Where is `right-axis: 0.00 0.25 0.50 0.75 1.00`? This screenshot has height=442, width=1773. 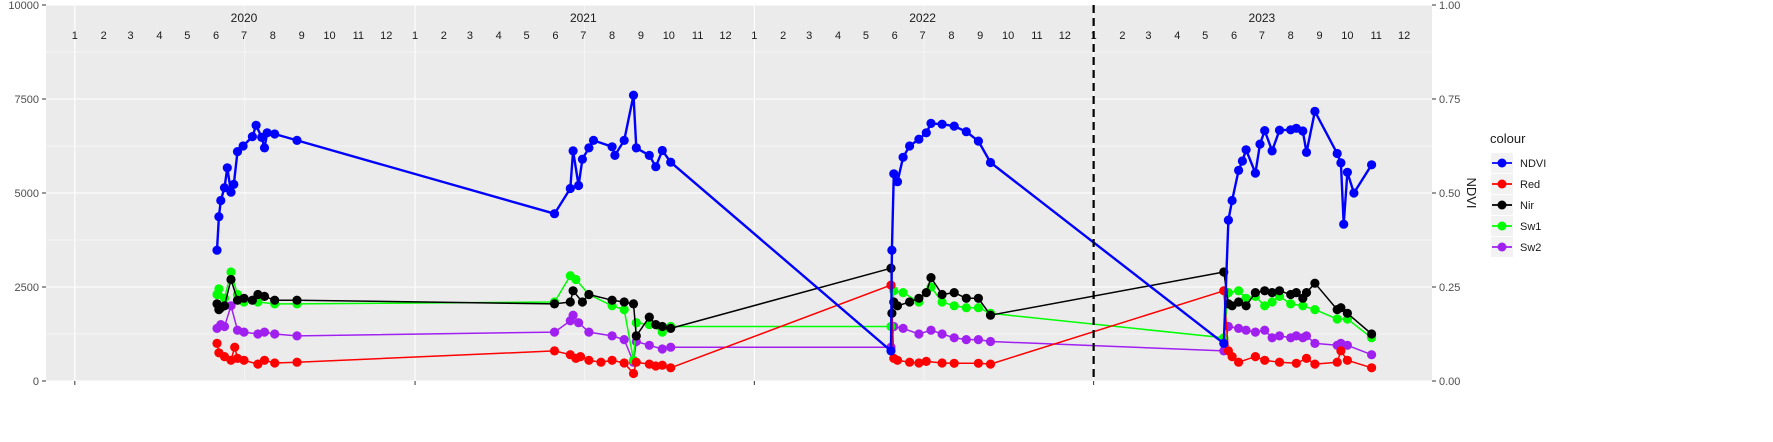 right-axis: 0.00 0.25 0.50 0.75 1.00 is located at coordinates (1446, 194).